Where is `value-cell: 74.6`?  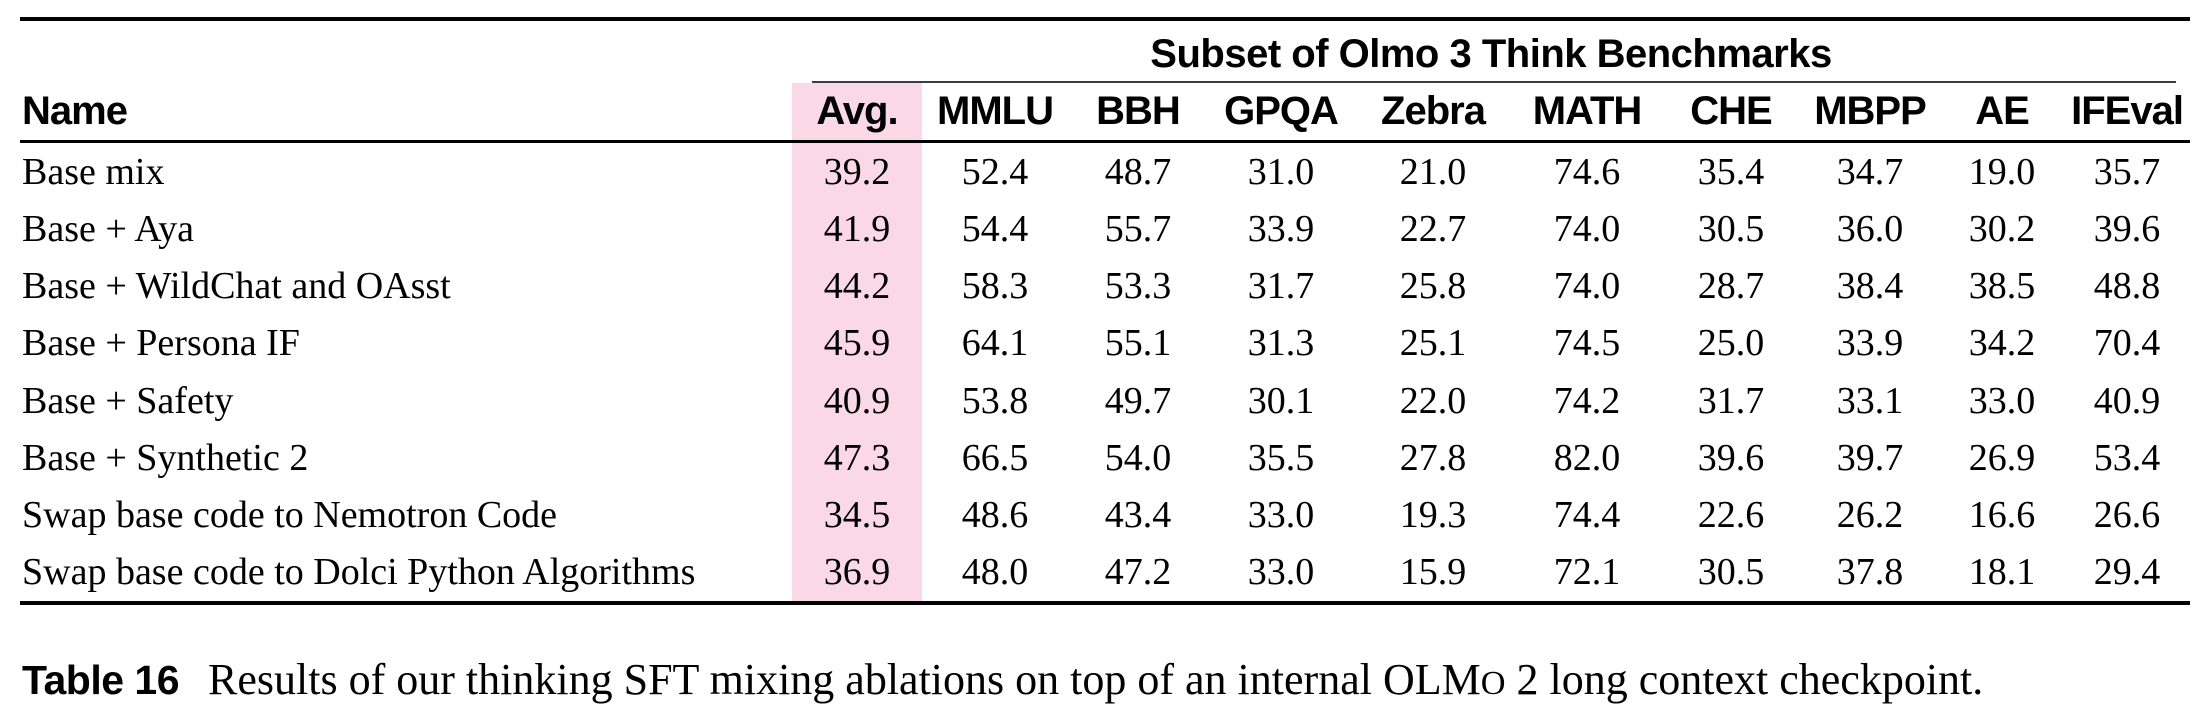
value-cell: 74.6 is located at coordinates (1587, 171).